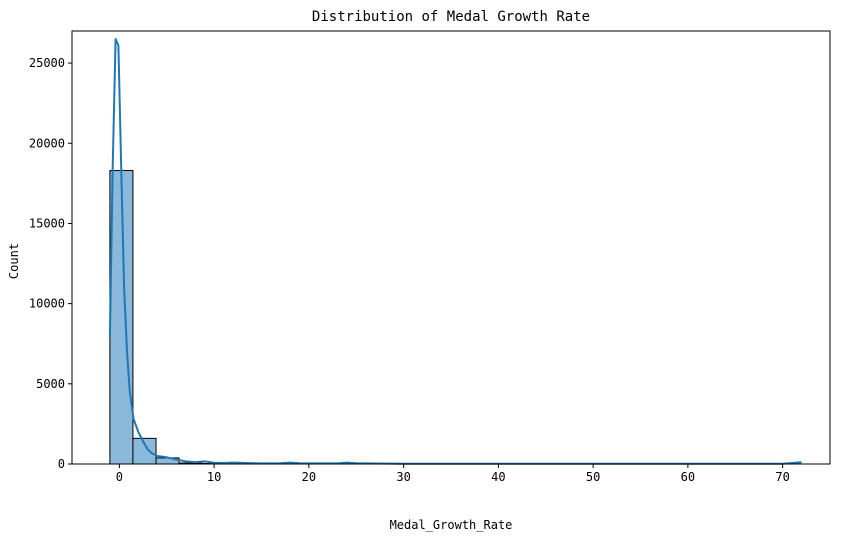 The width and height of the screenshot is (856, 541). I want to click on x-tick-label: 10, so click(214, 477).